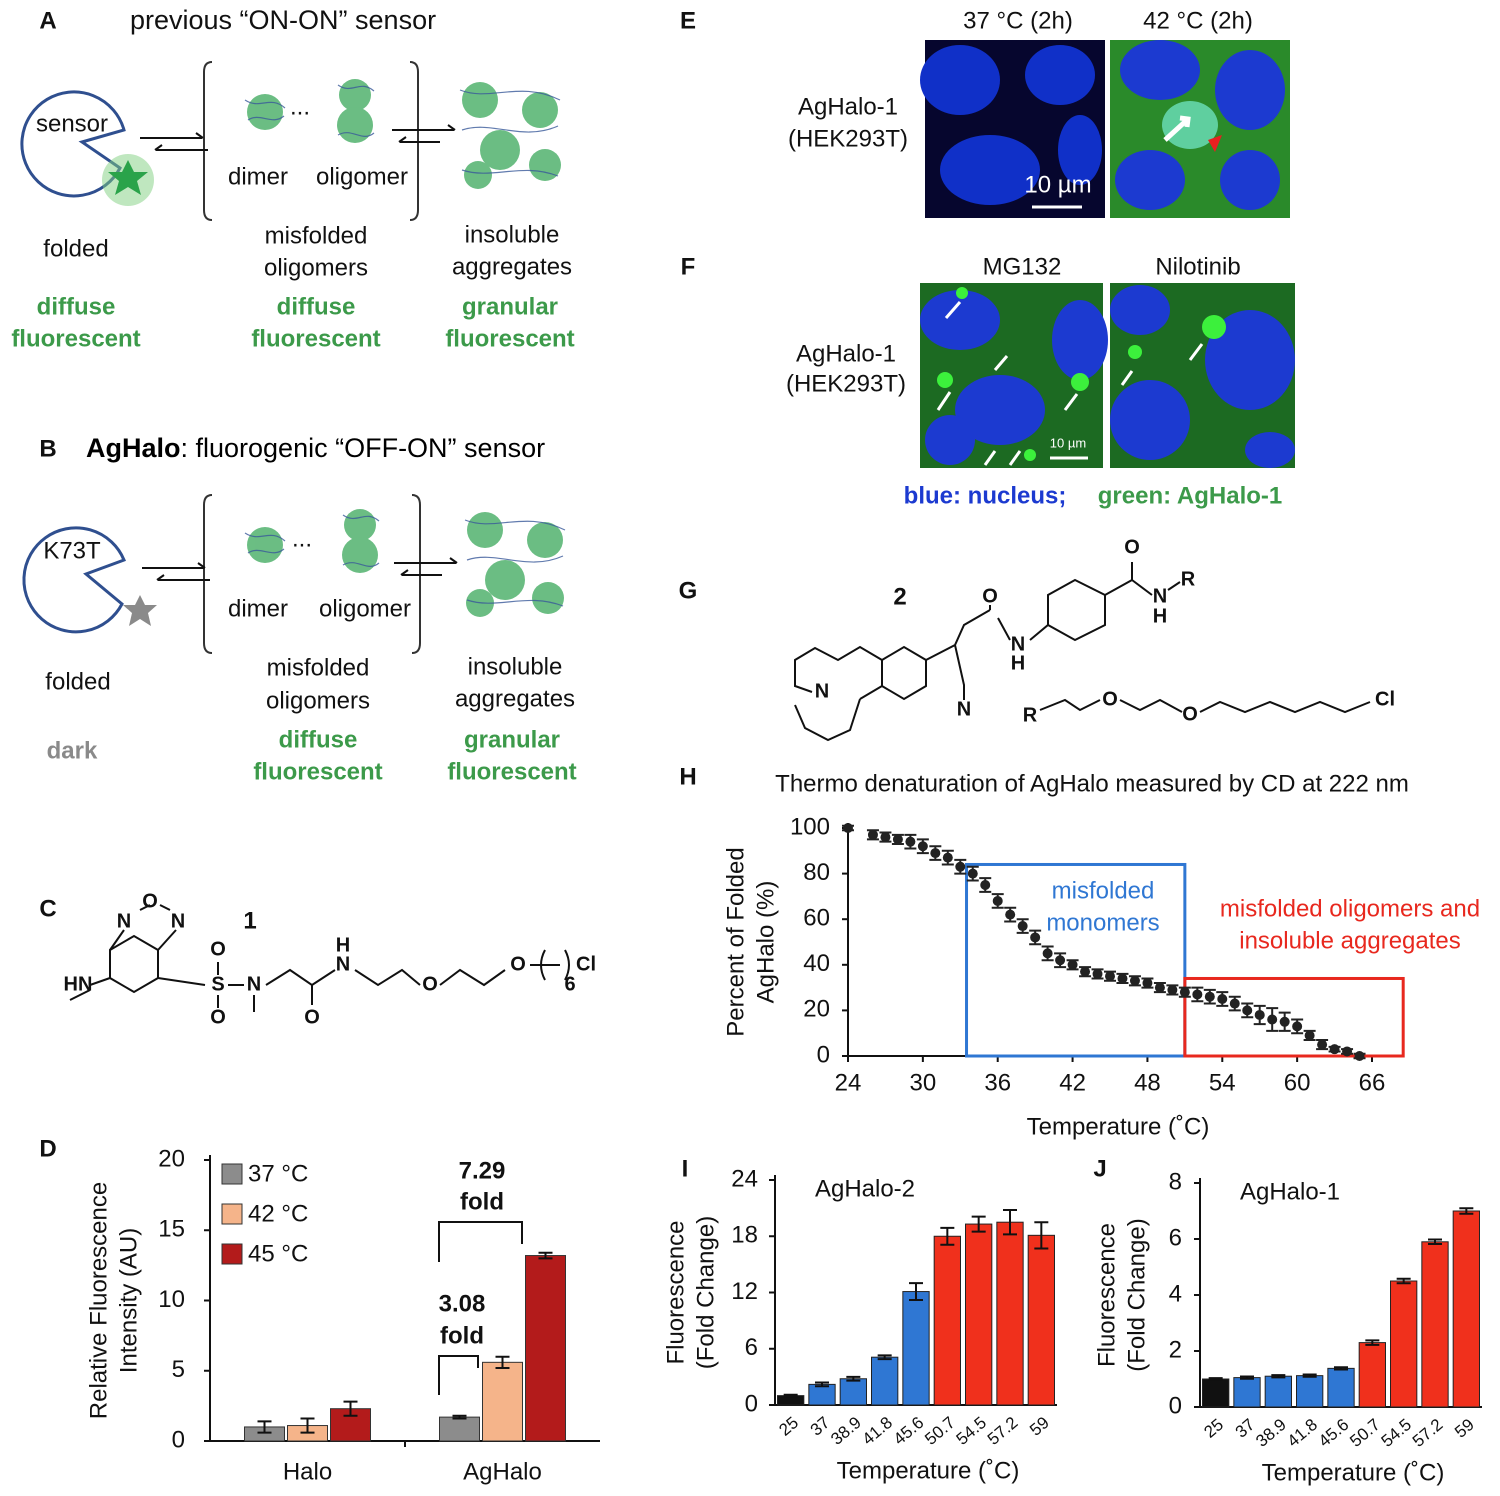 This screenshot has width=1500, height=1496. Describe the element at coordinates (744, 1178) in the screenshot. I see `y-tick-label: 24` at that location.